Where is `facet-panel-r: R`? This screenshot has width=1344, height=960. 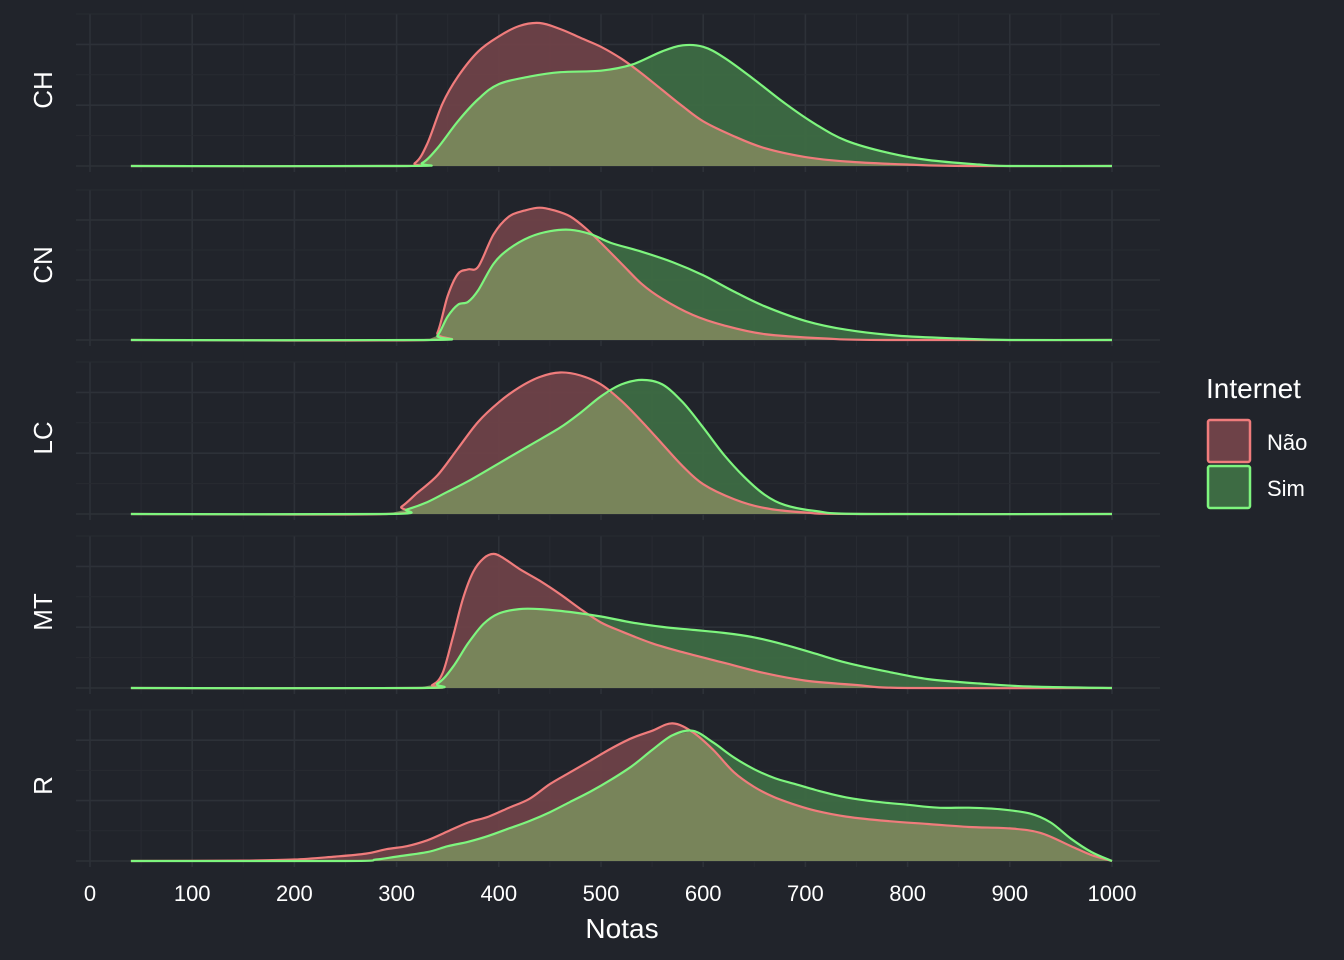 facet-panel-r: R is located at coordinates (594, 788).